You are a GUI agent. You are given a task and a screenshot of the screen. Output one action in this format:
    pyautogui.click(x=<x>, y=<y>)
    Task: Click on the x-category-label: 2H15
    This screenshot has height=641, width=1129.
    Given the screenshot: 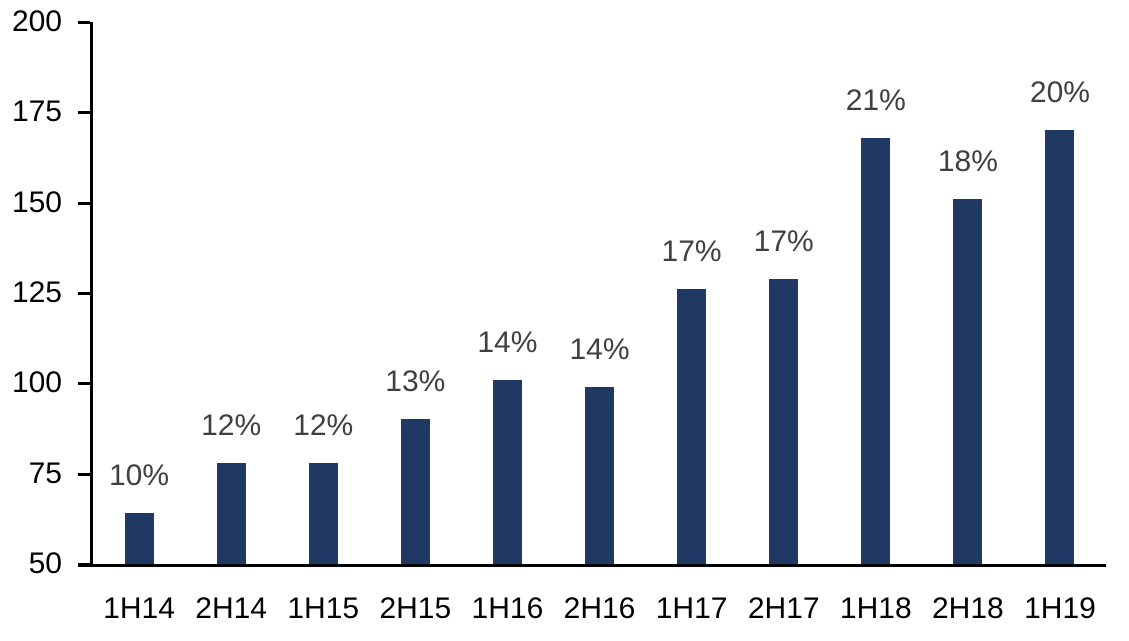 What is the action you would take?
    pyautogui.click(x=415, y=608)
    